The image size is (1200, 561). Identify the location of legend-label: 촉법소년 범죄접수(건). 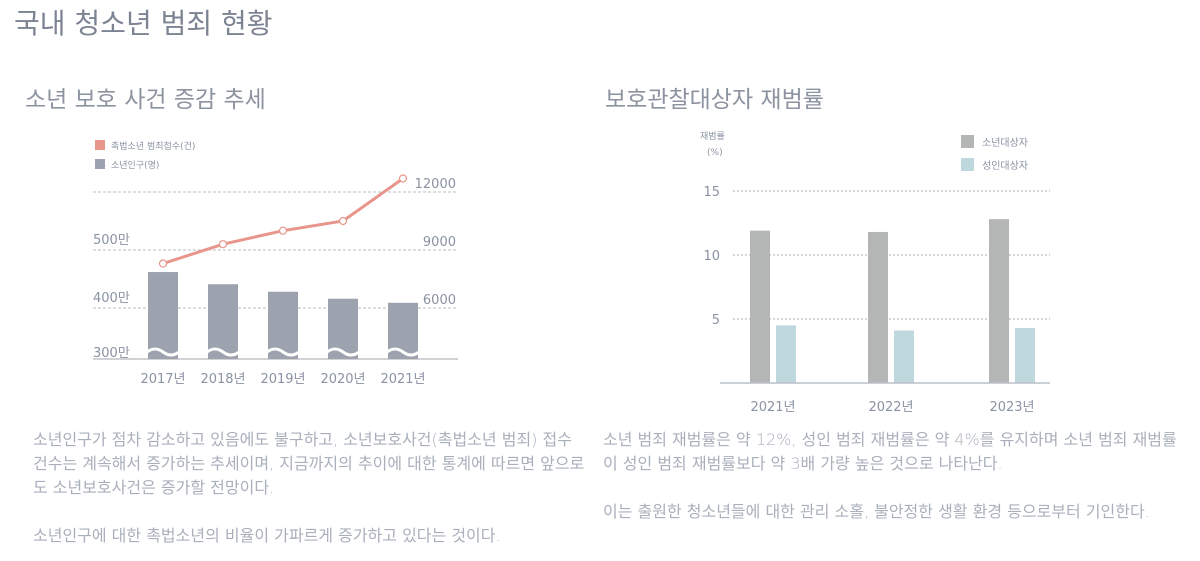
(153, 146).